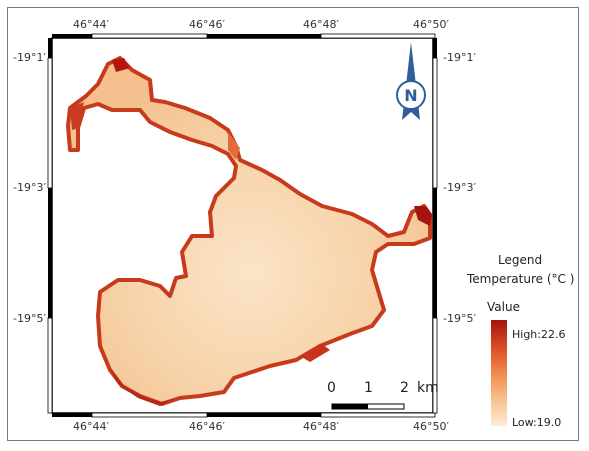  What do you see at coordinates (321, 426) in the screenshot?
I see `bottom-lon-label: 46°48′` at bounding box center [321, 426].